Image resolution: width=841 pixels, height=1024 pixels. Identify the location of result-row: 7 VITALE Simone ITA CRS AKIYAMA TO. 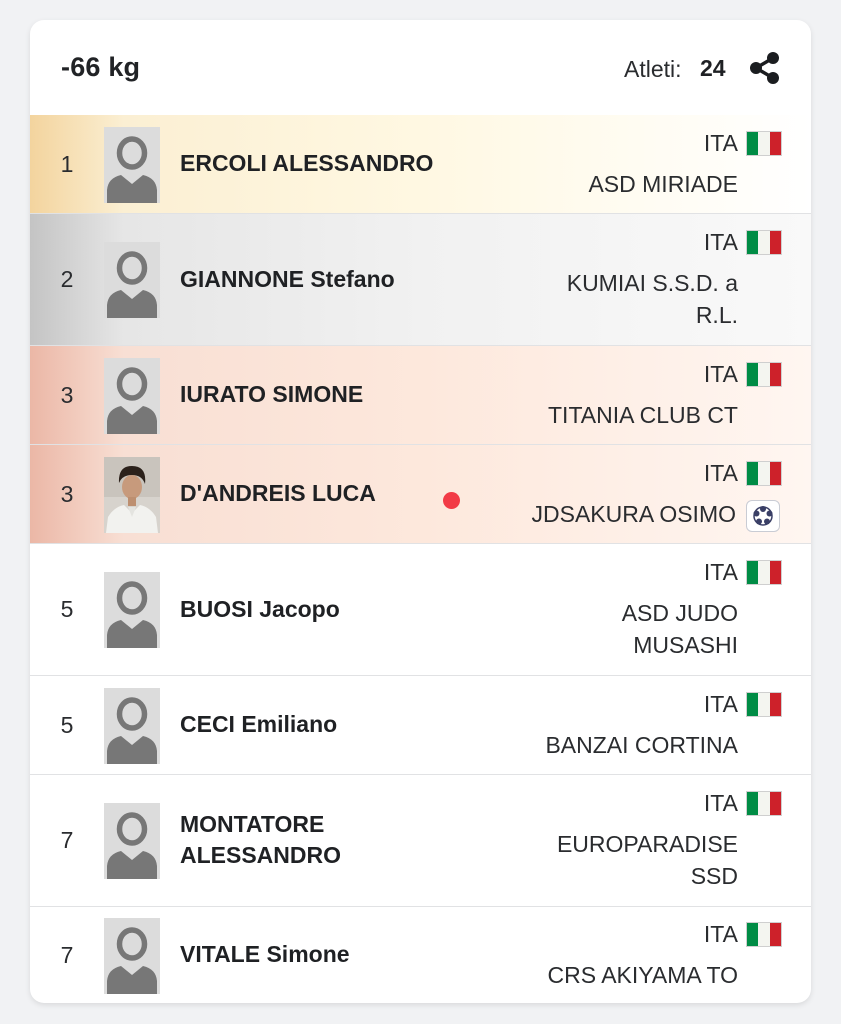
(420, 955).